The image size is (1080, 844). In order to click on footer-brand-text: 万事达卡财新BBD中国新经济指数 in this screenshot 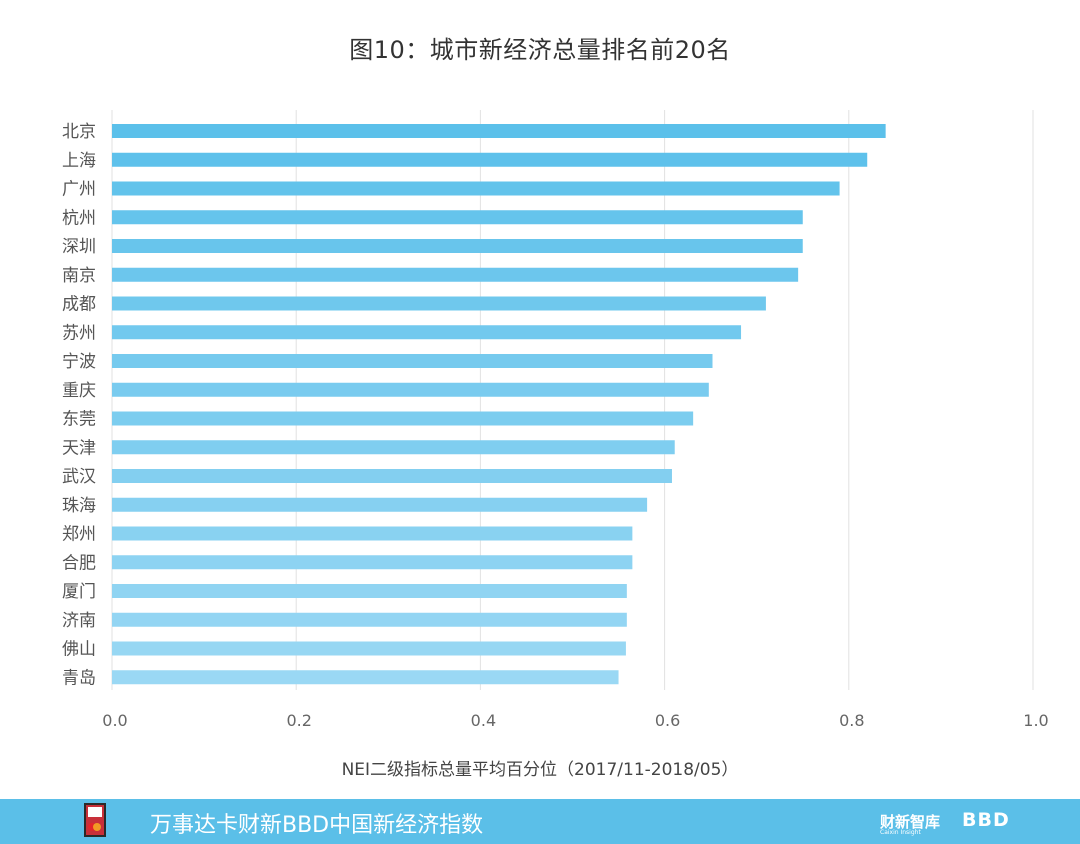, I will do `click(317, 825)`.